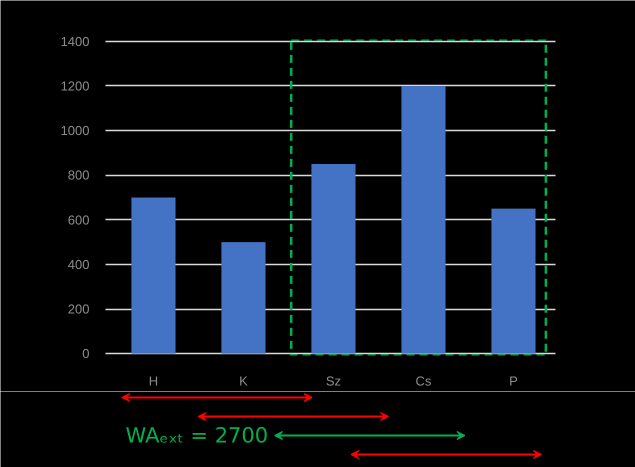  What do you see at coordinates (153, 381) in the screenshot?
I see `x-tick-label: H` at bounding box center [153, 381].